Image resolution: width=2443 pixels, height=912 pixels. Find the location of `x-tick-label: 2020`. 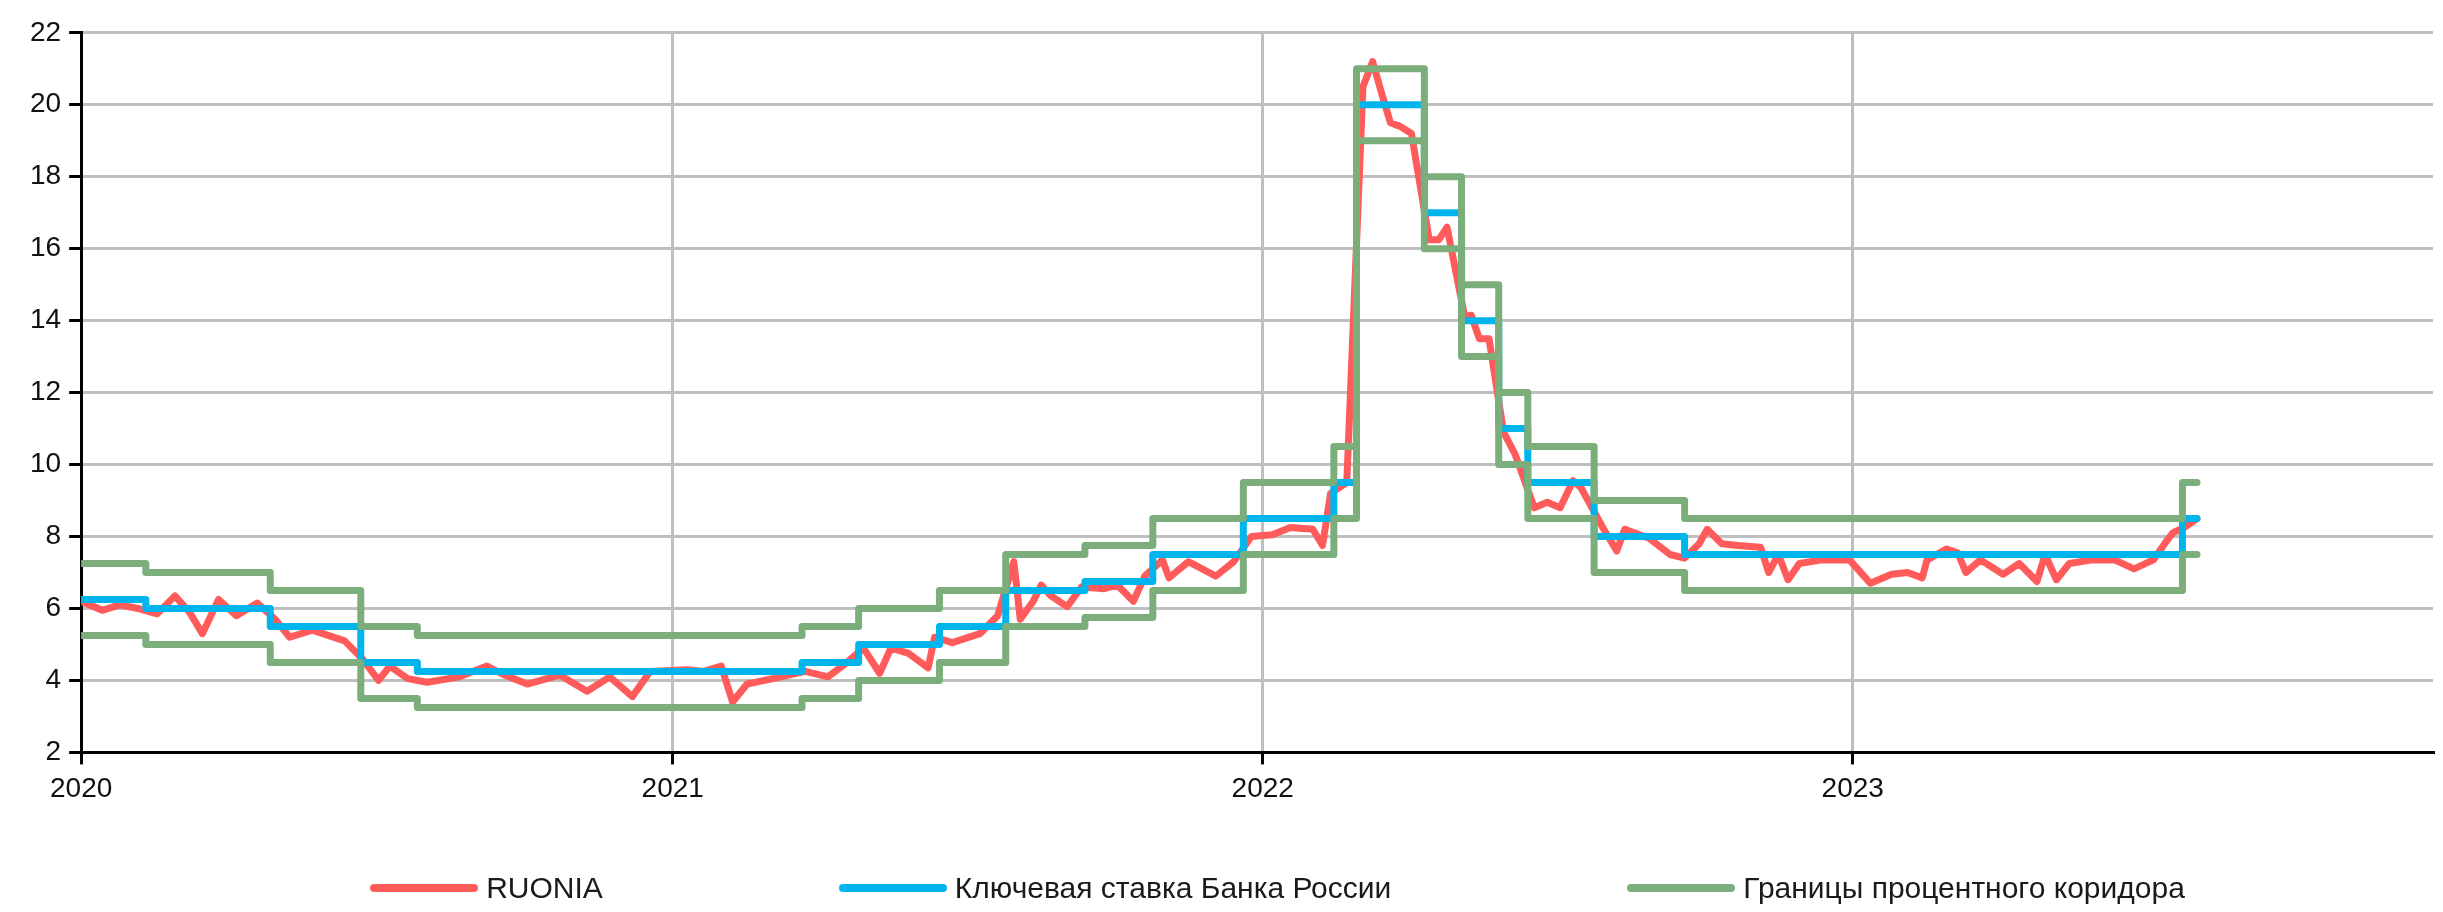

x-tick-label: 2020 is located at coordinates (81, 787).